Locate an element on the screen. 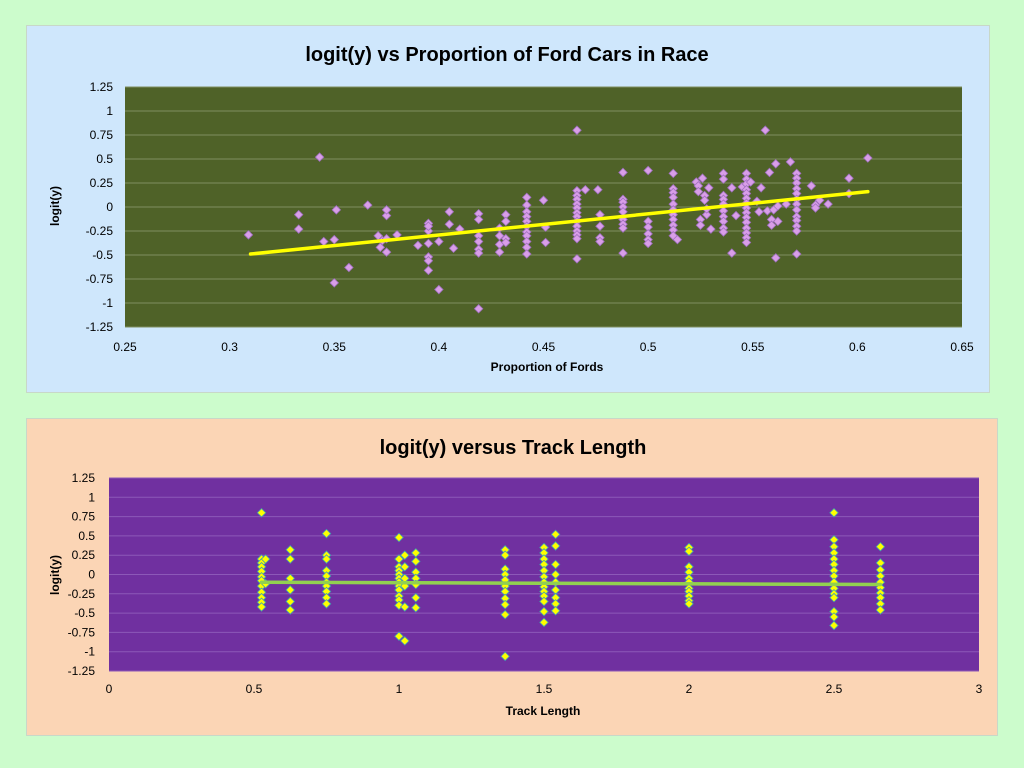 Image resolution: width=1024 pixels, height=768 pixels. y-tick-label: 1 is located at coordinates (91, 497).